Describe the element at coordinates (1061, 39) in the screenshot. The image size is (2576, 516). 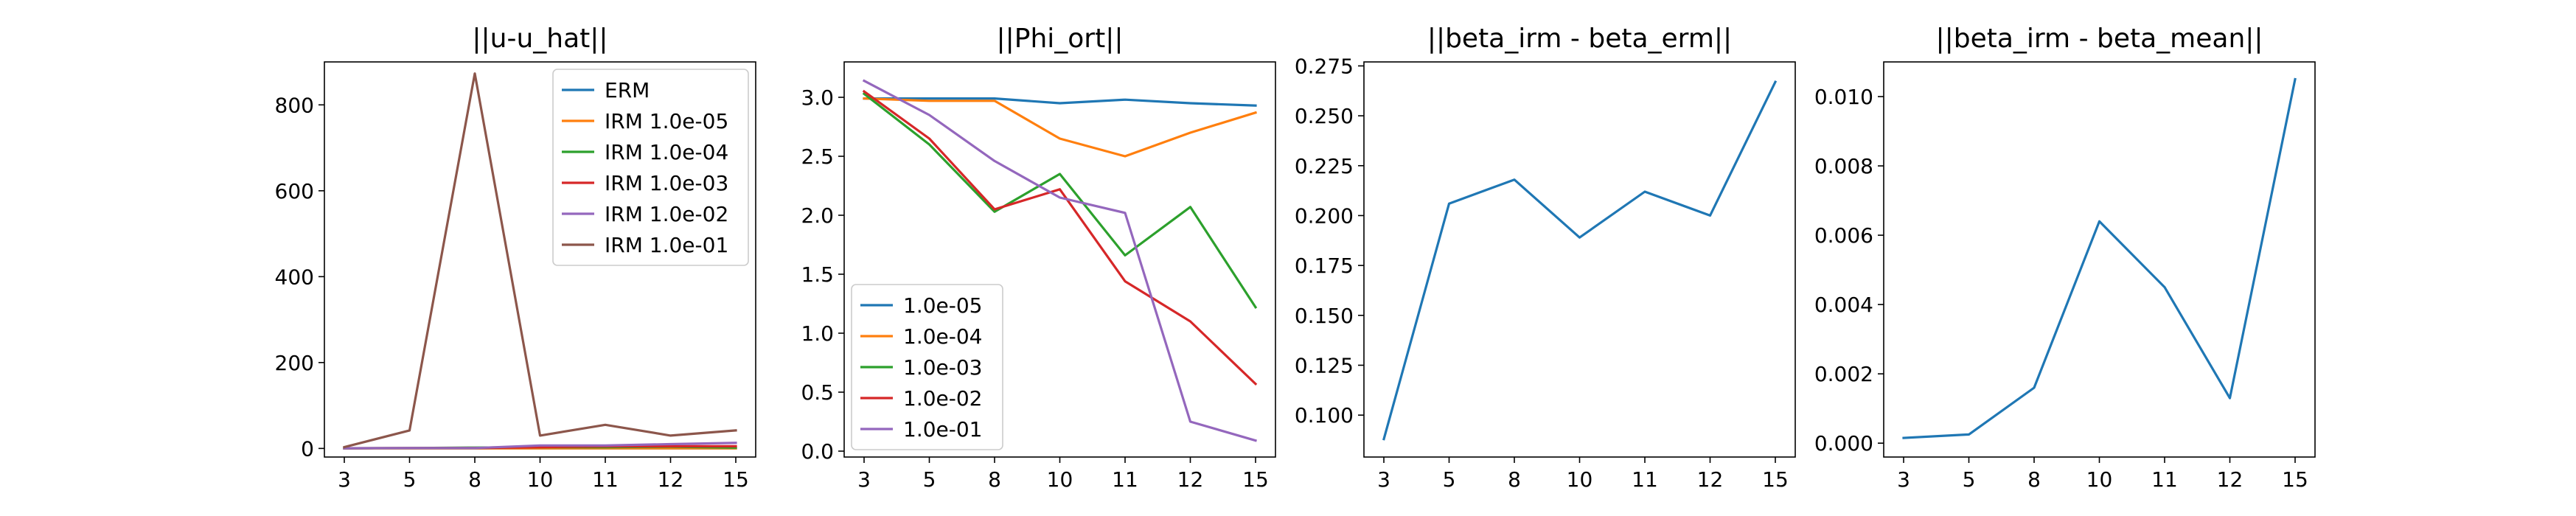
I see `chart-title: ||Phi_ort||` at that location.